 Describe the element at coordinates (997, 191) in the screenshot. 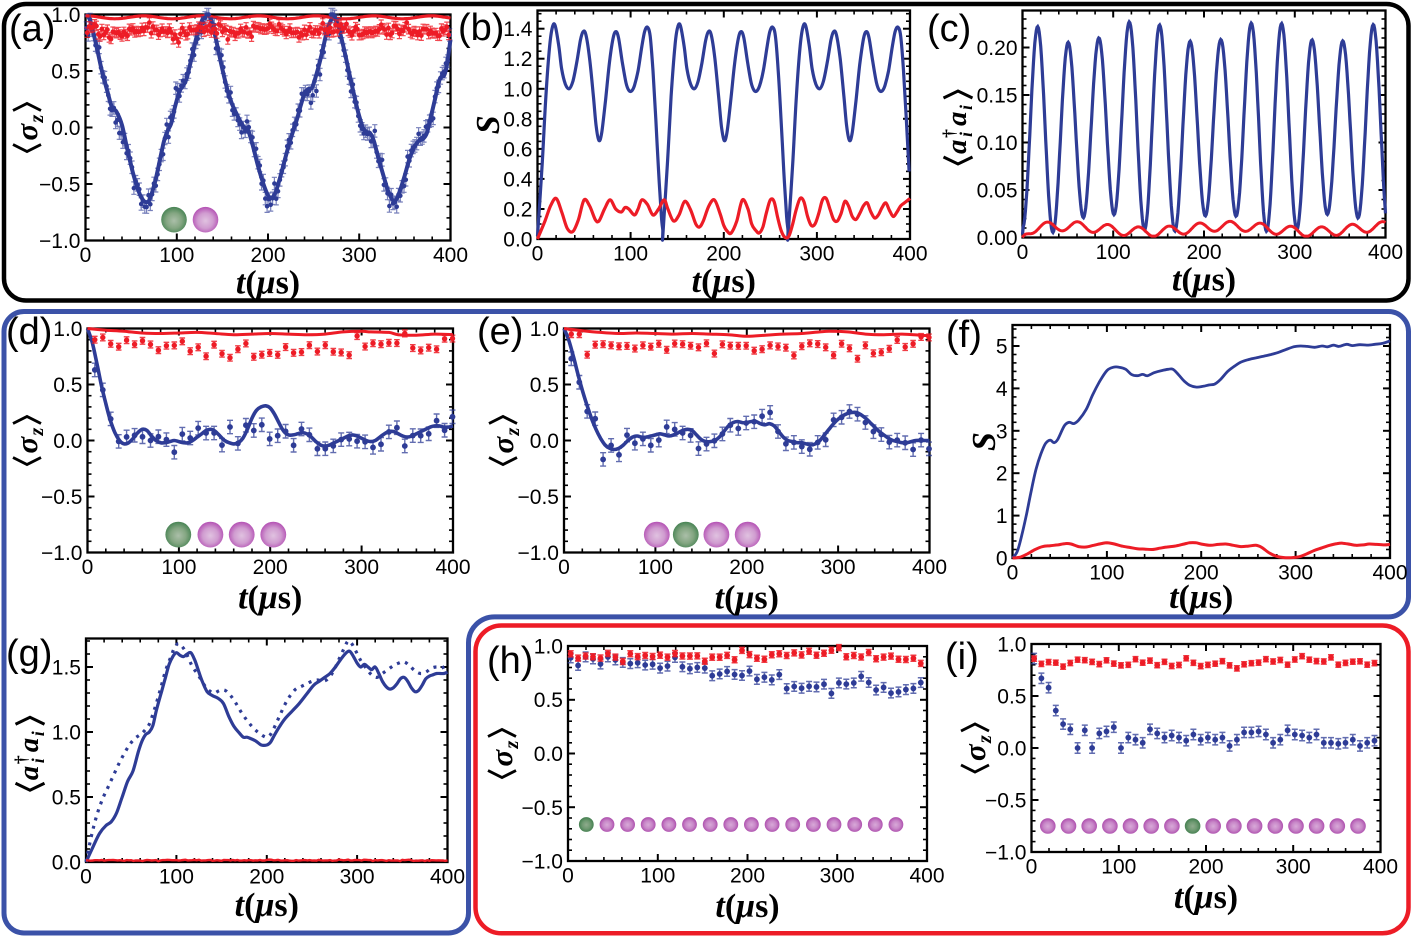

I see `svg-text: 0.05` at that location.